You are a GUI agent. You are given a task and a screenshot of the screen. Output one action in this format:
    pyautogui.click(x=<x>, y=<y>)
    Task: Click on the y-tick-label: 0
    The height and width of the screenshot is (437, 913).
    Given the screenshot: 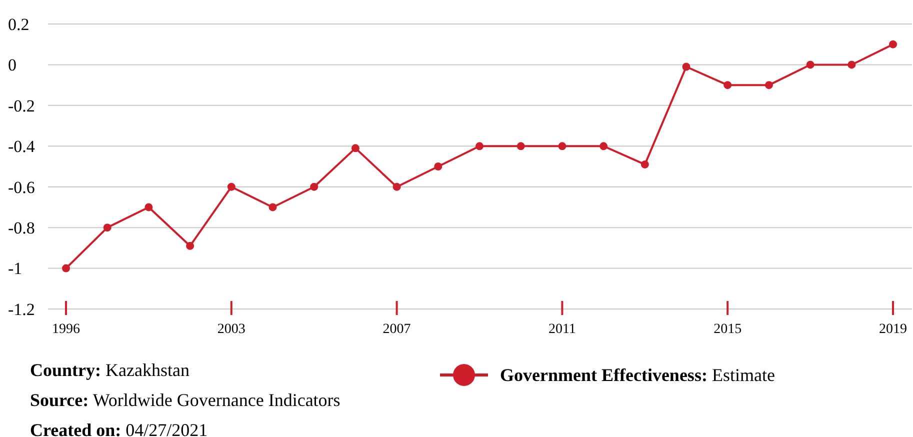 What is the action you would take?
    pyautogui.click(x=12, y=65)
    